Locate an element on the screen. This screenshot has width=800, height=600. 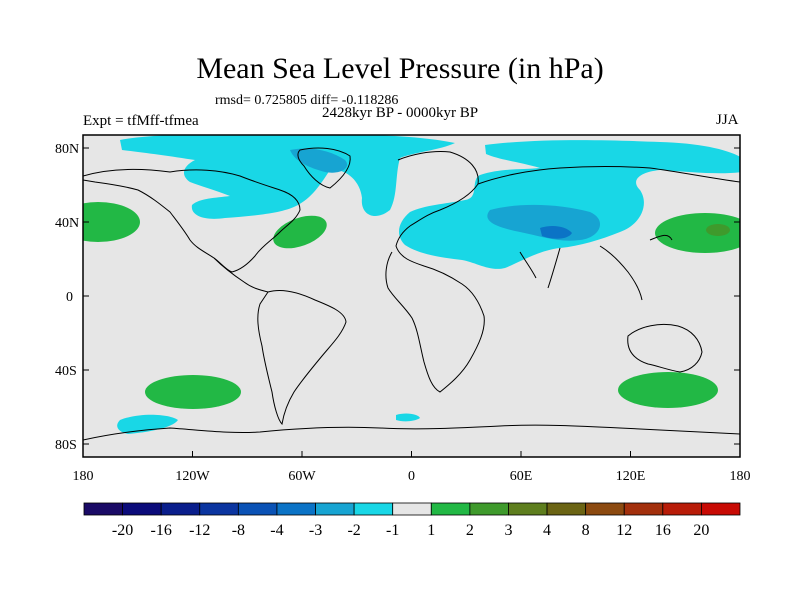
colorbar-label: 4 is located at coordinates (547, 530).